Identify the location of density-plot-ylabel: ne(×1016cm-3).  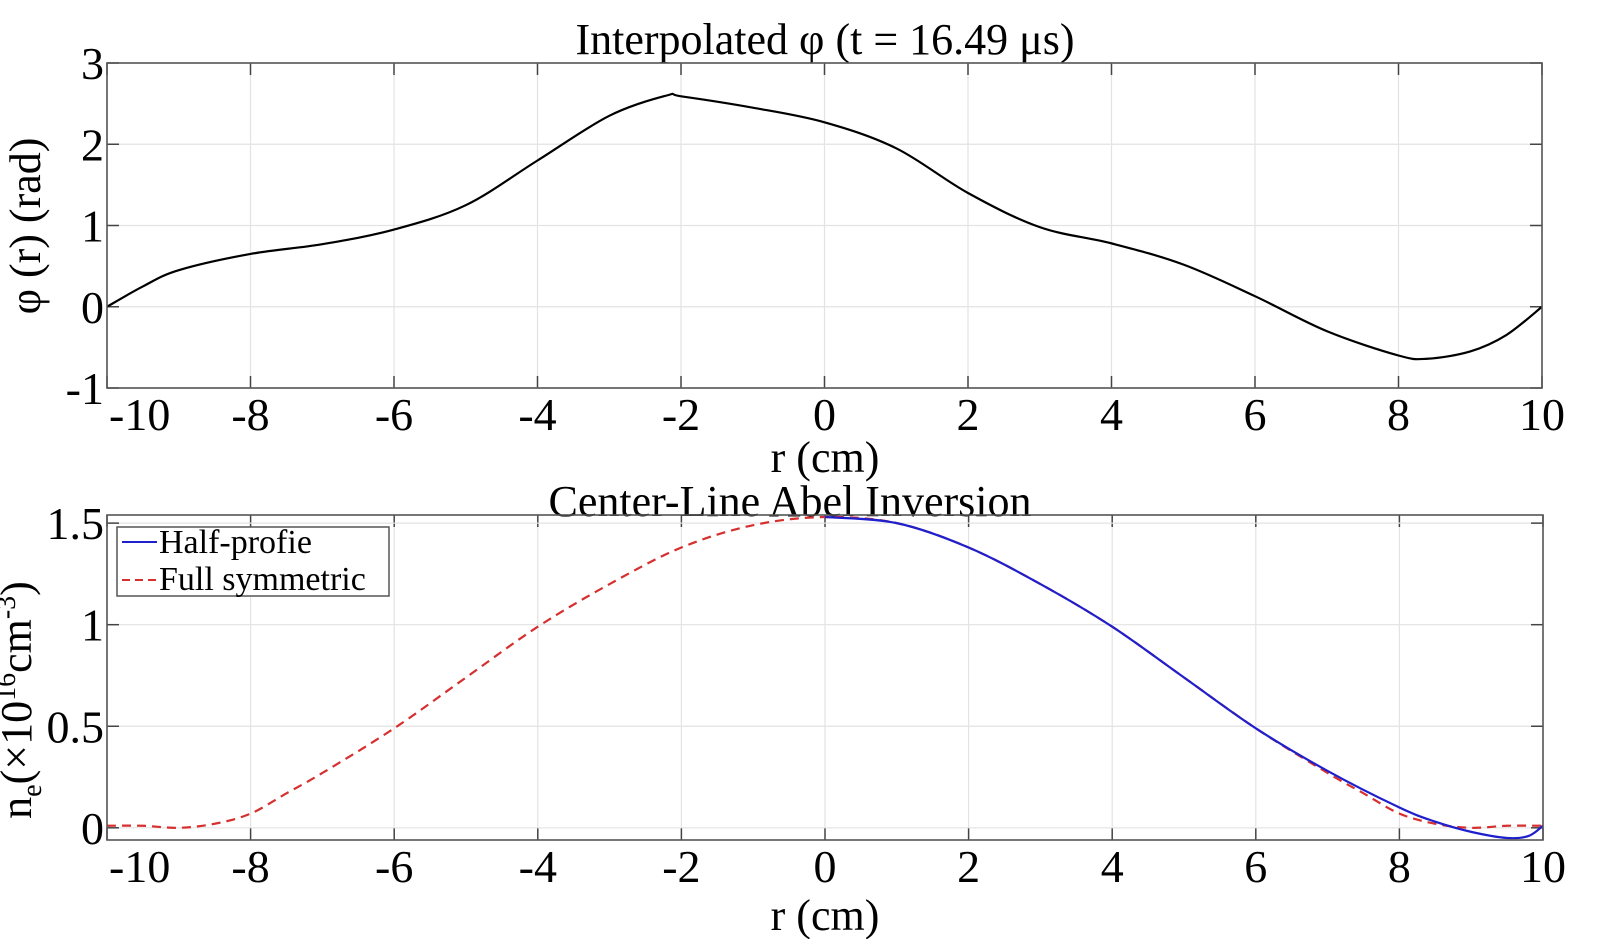
(24, 700).